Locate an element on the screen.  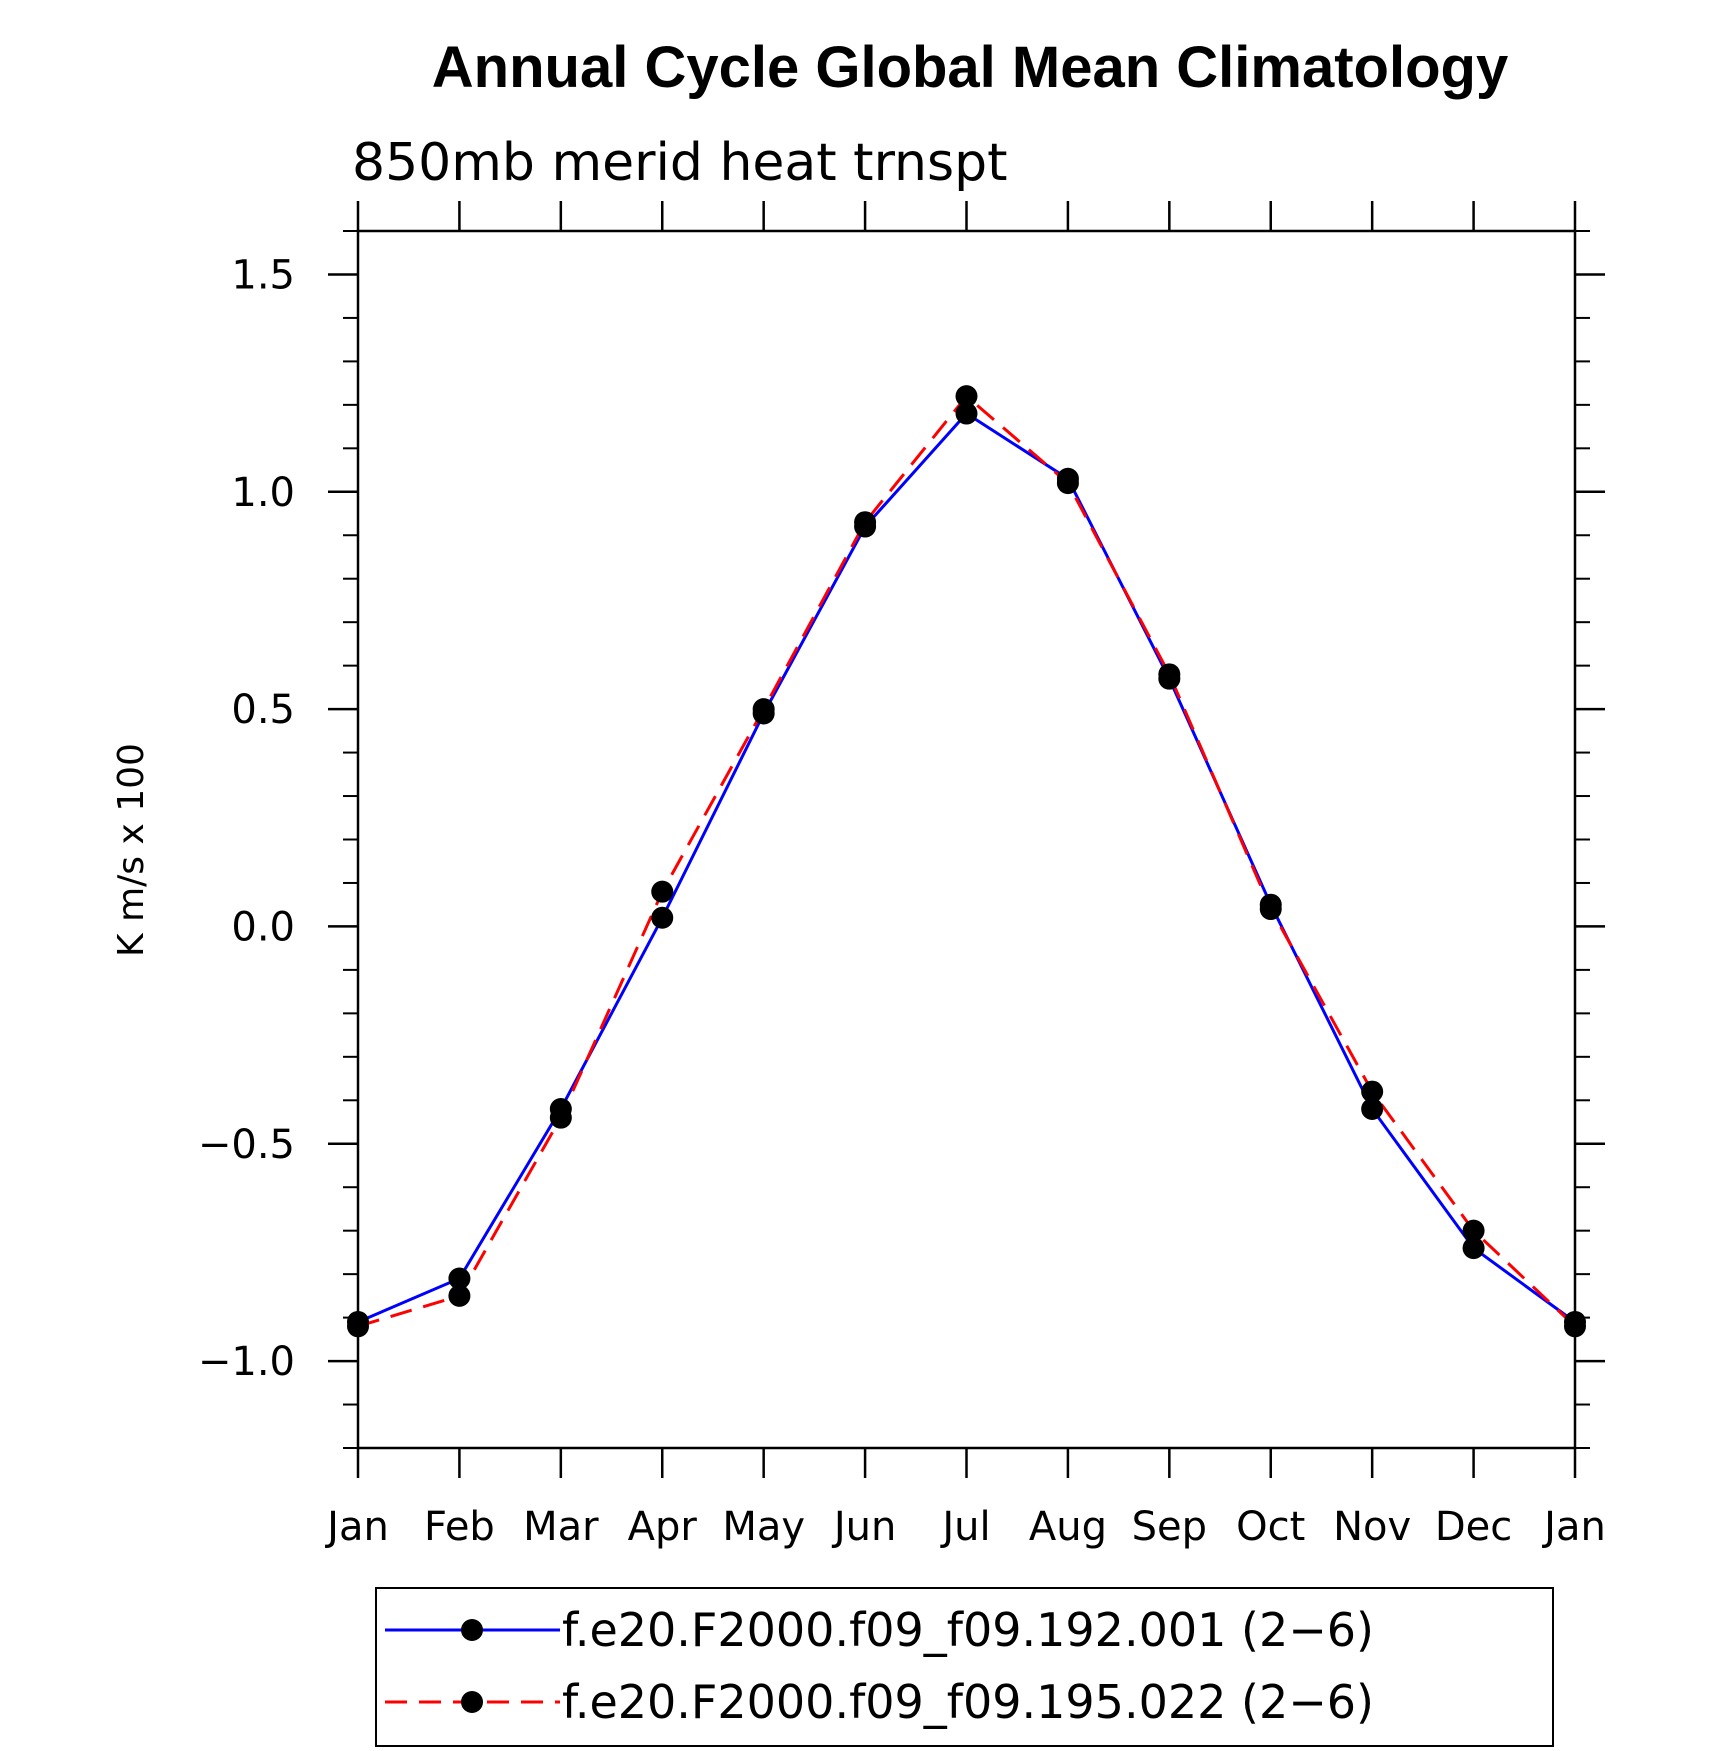
x-tick-label: Mar is located at coordinates (561, 1527).